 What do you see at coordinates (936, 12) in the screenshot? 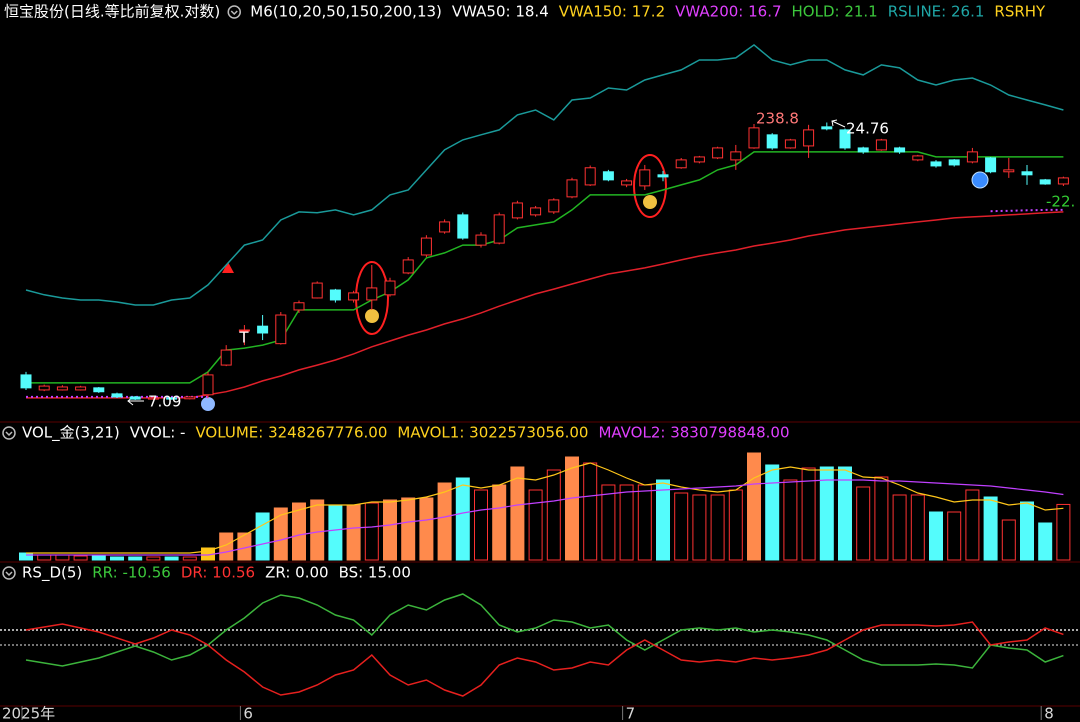
I see `header-text: RSLINE: 26.1` at bounding box center [936, 12].